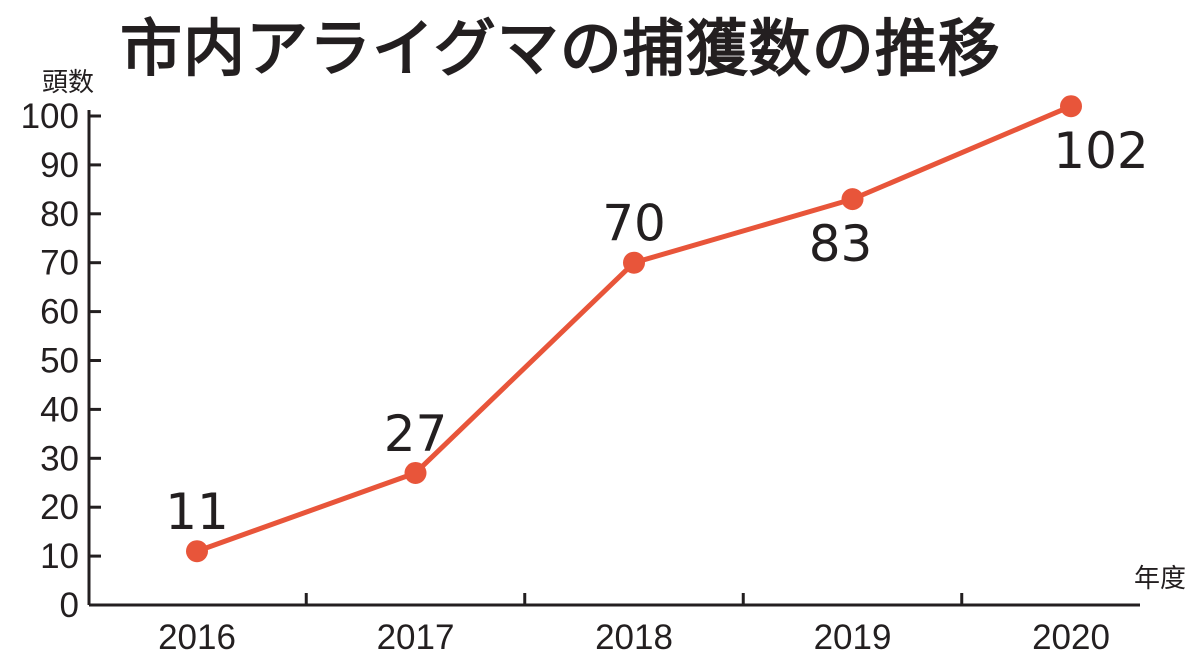 Image resolution: width=1200 pixels, height=653 pixels. Describe the element at coordinates (59, 214) in the screenshot. I see `y-tick-label: 80` at that location.